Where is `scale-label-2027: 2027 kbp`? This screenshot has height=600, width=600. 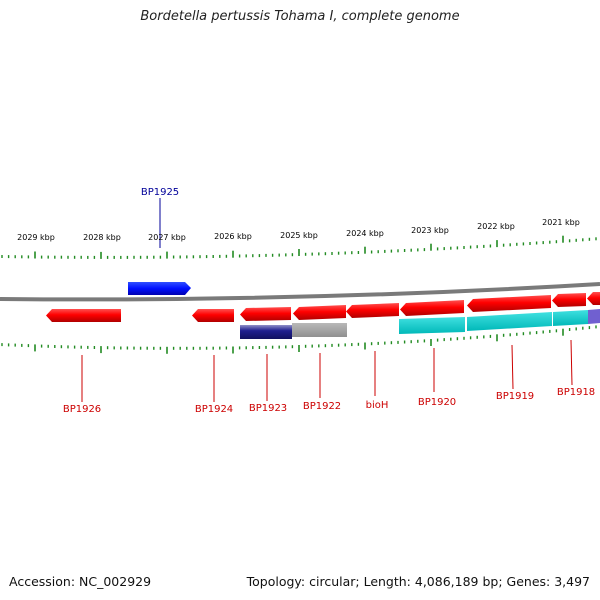 scale-label-2027: 2027 kbp is located at coordinates (167, 237).